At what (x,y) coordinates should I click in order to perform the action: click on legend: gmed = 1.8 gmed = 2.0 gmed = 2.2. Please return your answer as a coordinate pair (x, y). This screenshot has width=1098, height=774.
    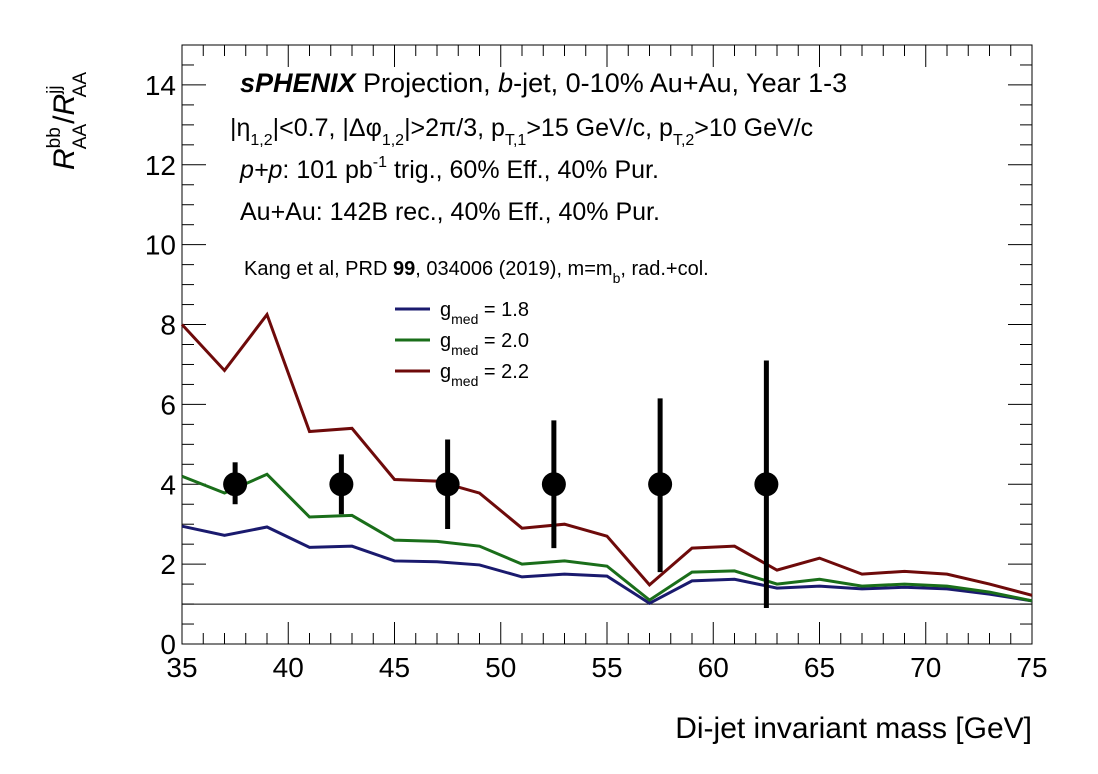
    Looking at the image, I should click on (462, 344).